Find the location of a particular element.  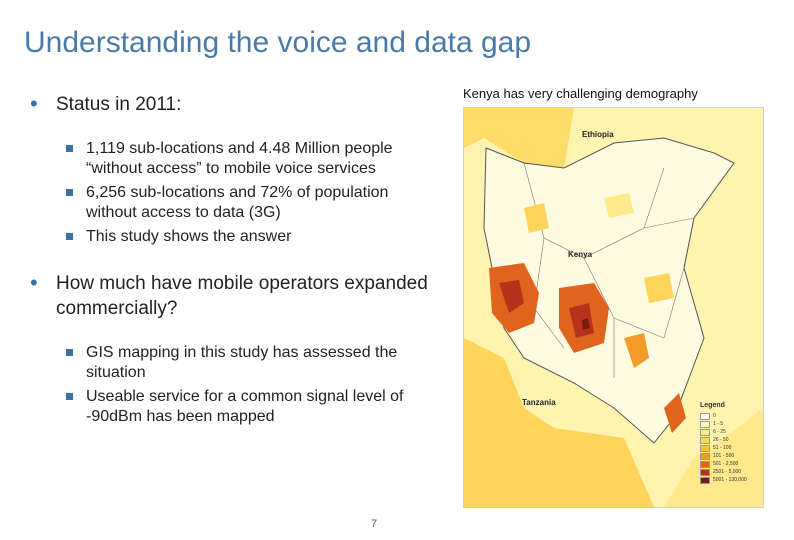

legend-item: 501 - 2,500 is located at coordinates (729, 464).